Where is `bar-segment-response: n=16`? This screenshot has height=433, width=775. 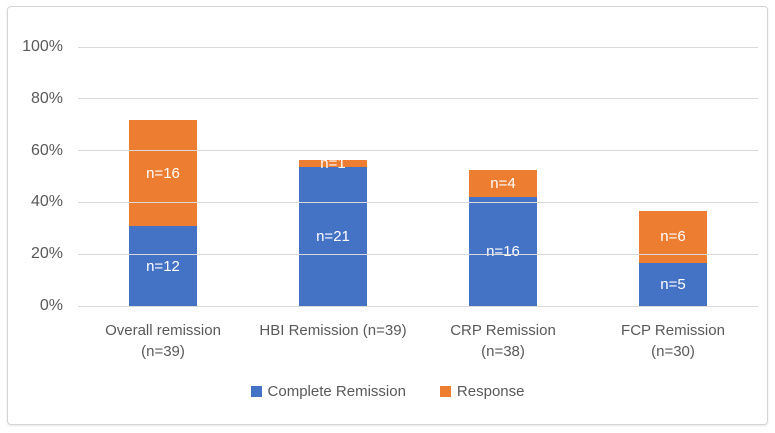
bar-segment-response: n=16 is located at coordinates (163, 173).